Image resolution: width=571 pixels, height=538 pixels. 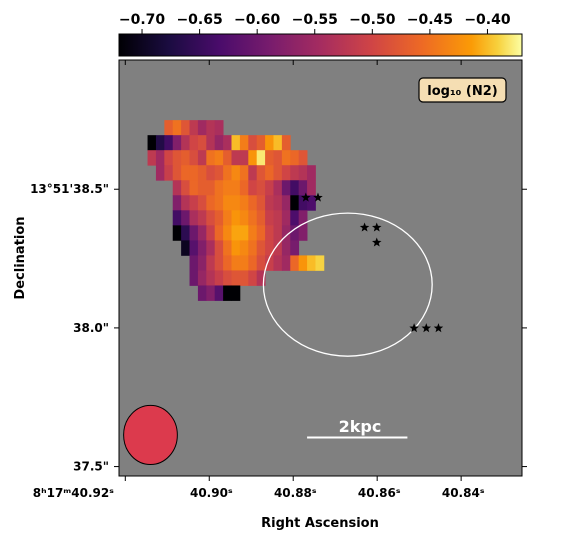 I want to click on colorbar-tick-label: −0.45, so click(x=430, y=20).